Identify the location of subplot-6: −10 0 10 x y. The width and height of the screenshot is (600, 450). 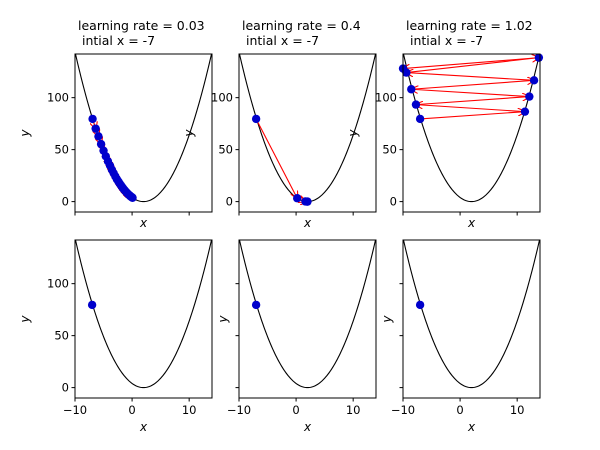
(460, 336).